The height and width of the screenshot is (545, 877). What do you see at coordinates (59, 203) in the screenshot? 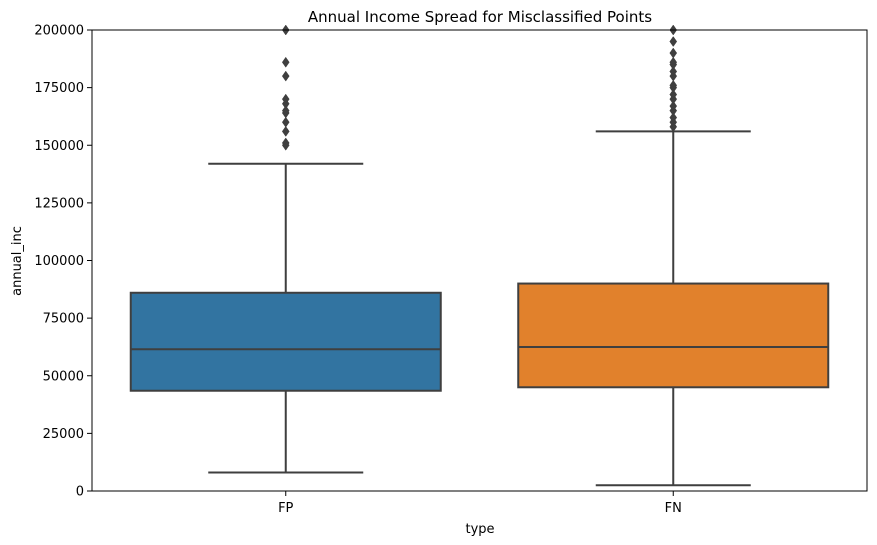
I see `y-tick-label: 125000` at bounding box center [59, 203].